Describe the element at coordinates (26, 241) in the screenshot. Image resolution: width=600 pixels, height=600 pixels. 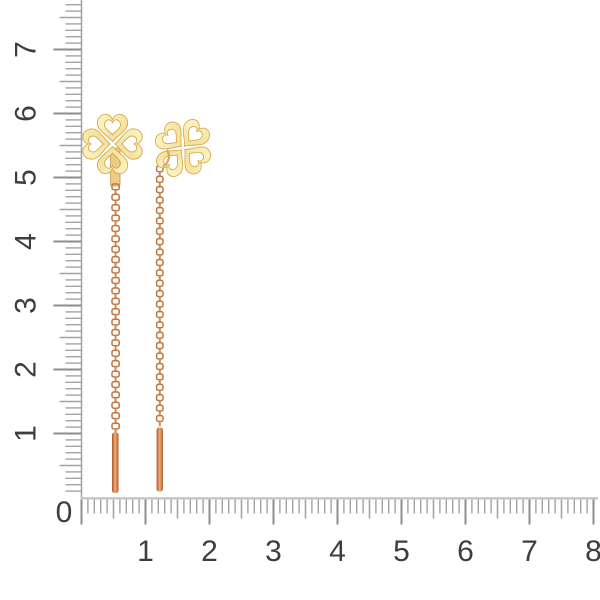
I see `vertical-ruler-label: 4` at that location.